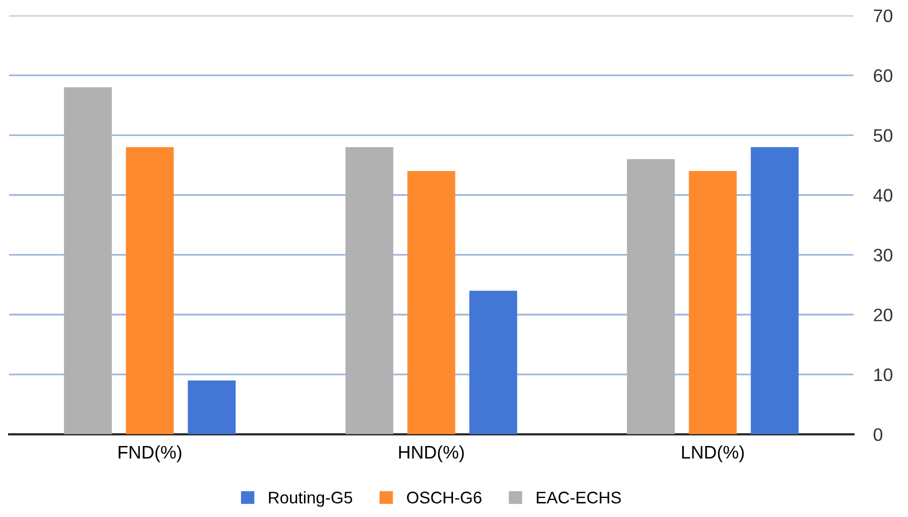 This screenshot has width=908, height=517. I want to click on x-tick-label: FND(%), so click(150, 453).